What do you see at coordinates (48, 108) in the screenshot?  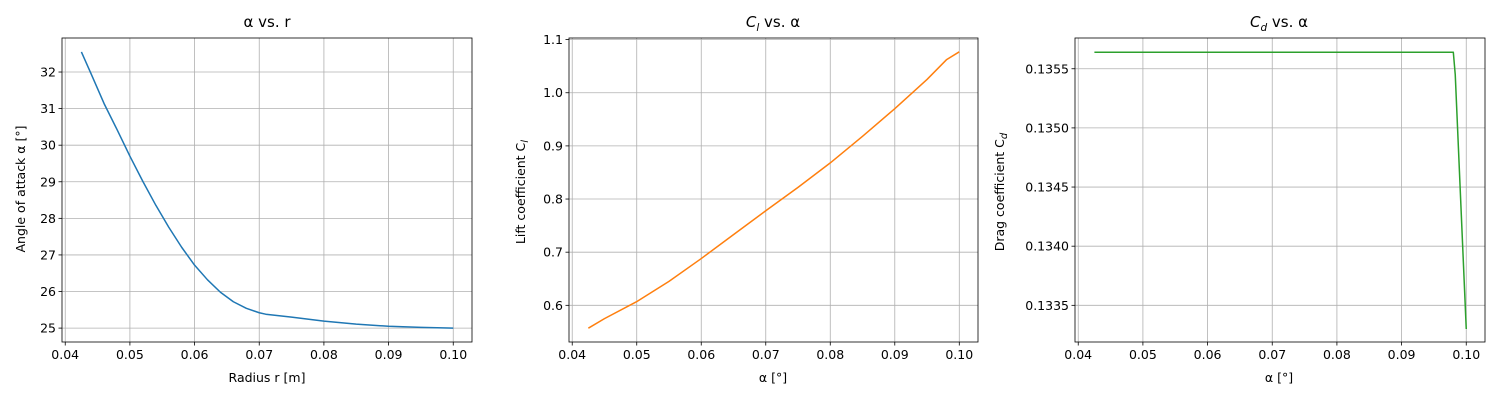 I see `y-tick-label: 31` at bounding box center [48, 108].